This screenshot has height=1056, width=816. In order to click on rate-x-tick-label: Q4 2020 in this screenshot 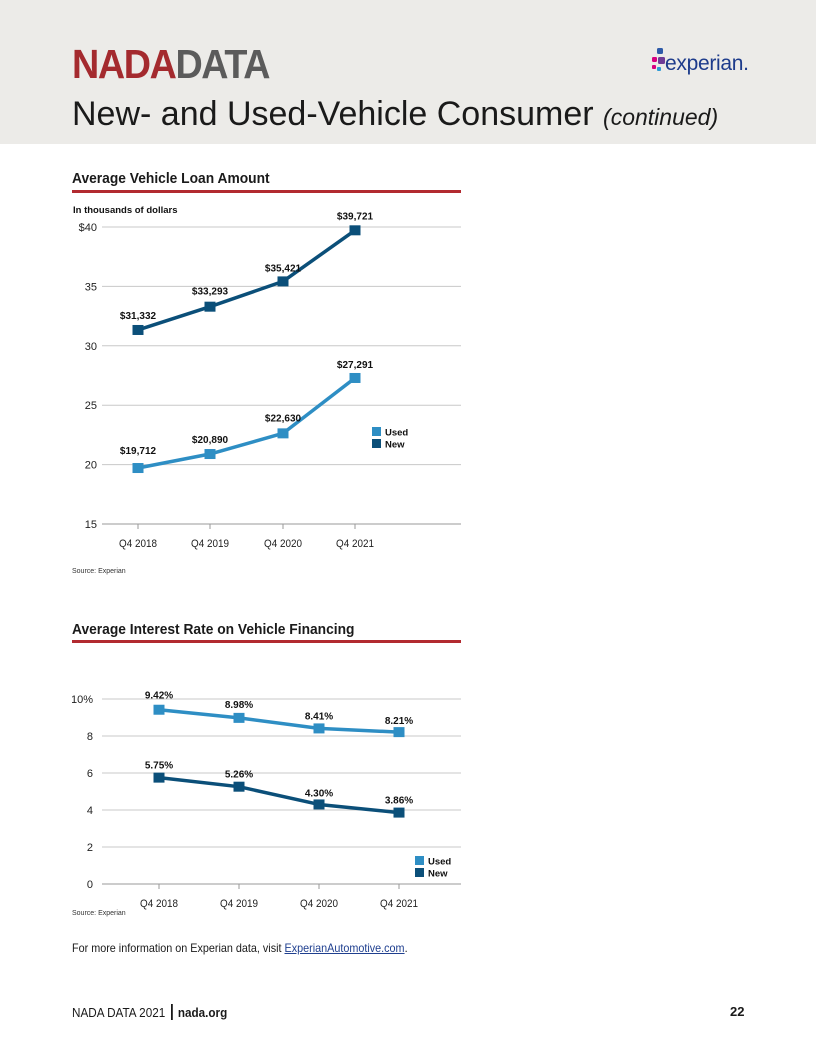, I will do `click(319, 905)`.